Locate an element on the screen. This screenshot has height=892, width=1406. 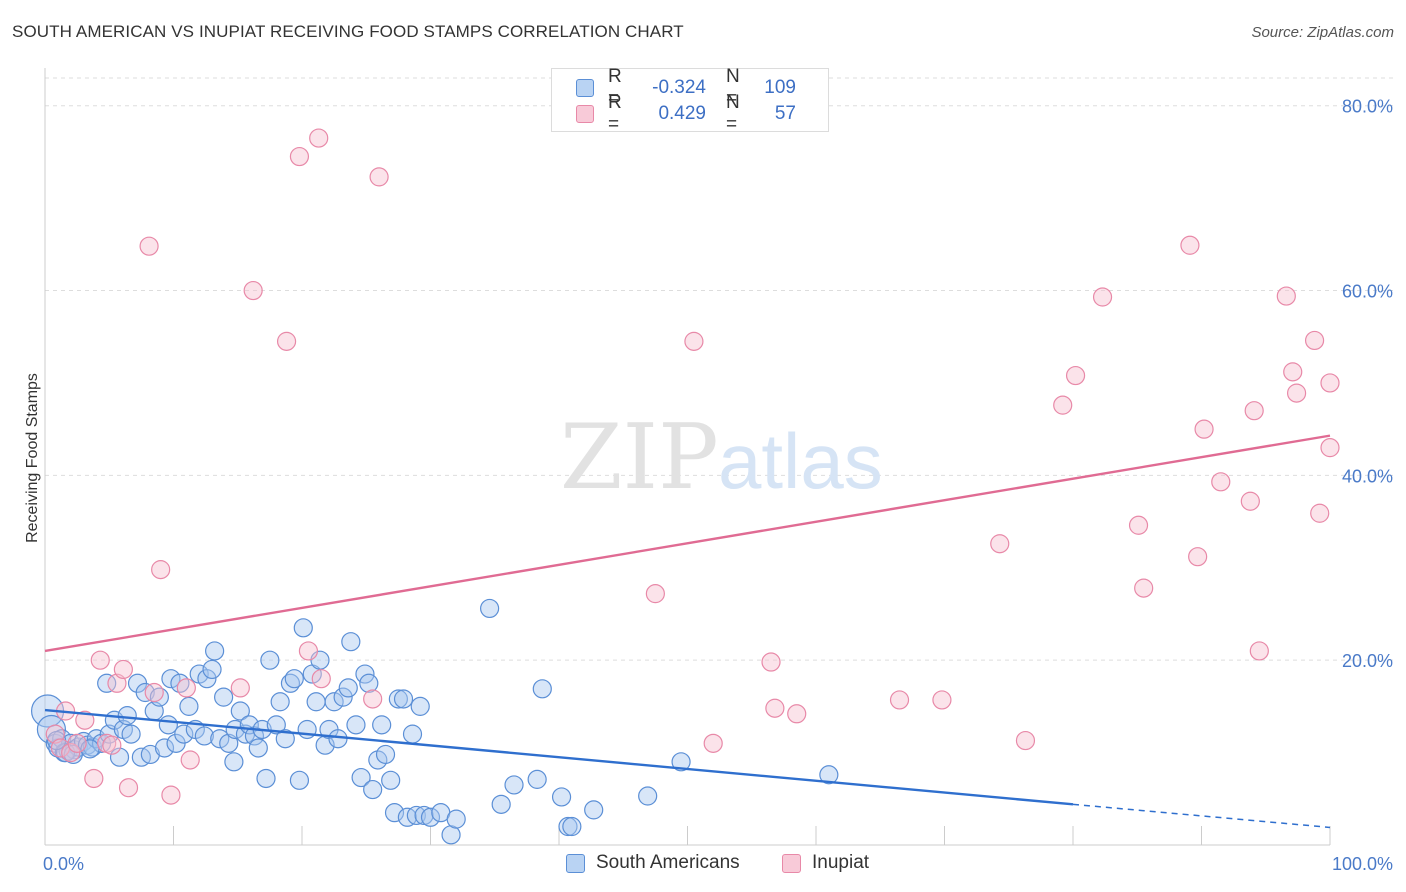
bottom-legend: South Americans Inupiat is located at coordinates (703, 865).